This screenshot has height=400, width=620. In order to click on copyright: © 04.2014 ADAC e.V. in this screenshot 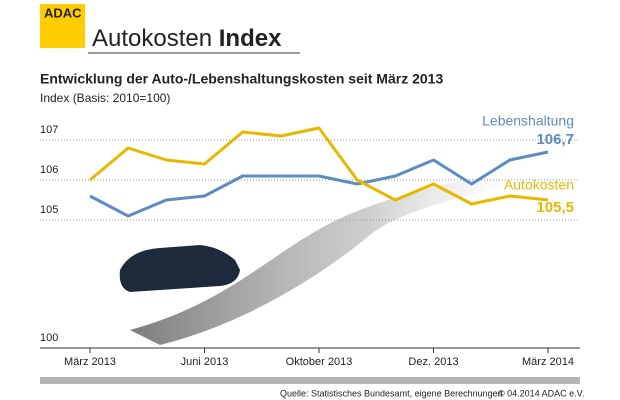, I will do `click(541, 393)`.